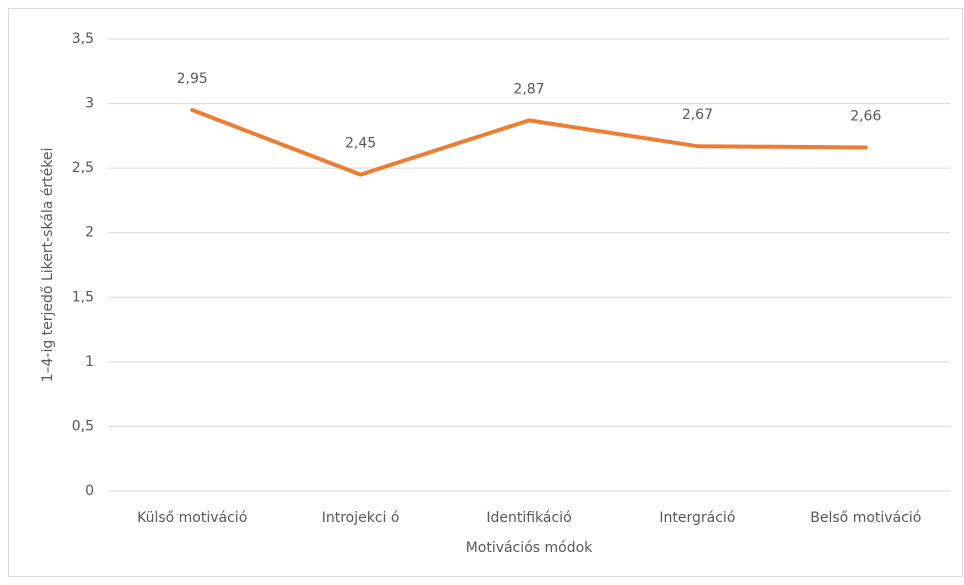 The image size is (964, 585). I want to click on data-label: 2,87, so click(528, 89).